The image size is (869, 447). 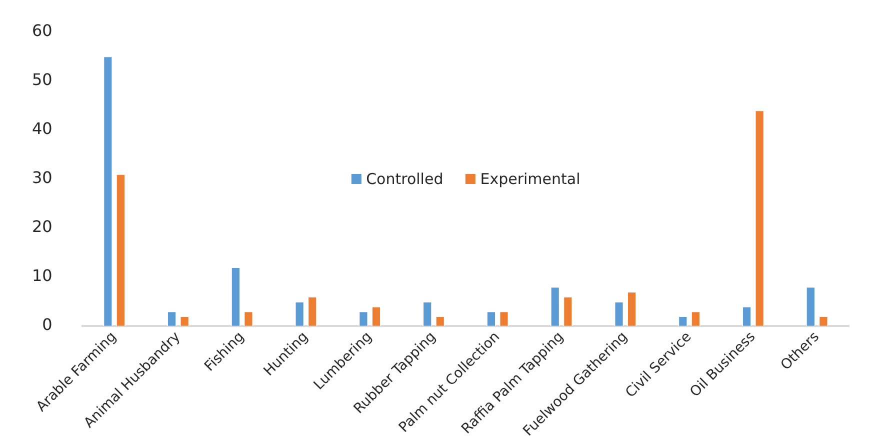 What do you see at coordinates (42, 226) in the screenshot?
I see `y-tick-label: 20` at bounding box center [42, 226].